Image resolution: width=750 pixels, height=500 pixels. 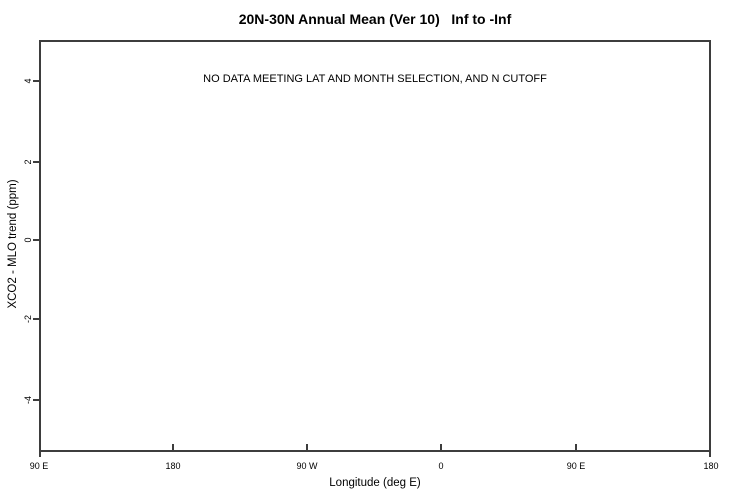 I want to click on x-axis-label: Longitude (deg E), so click(x=375, y=483).